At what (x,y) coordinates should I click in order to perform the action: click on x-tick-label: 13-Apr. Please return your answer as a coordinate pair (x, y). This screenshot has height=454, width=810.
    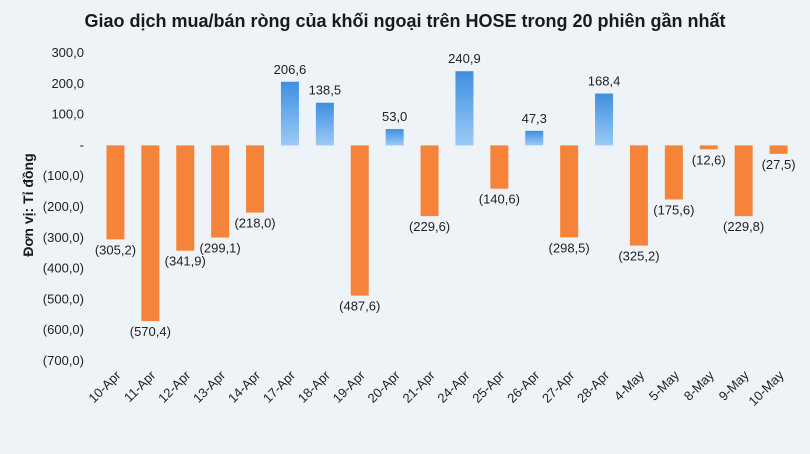
    Looking at the image, I should click on (209, 386).